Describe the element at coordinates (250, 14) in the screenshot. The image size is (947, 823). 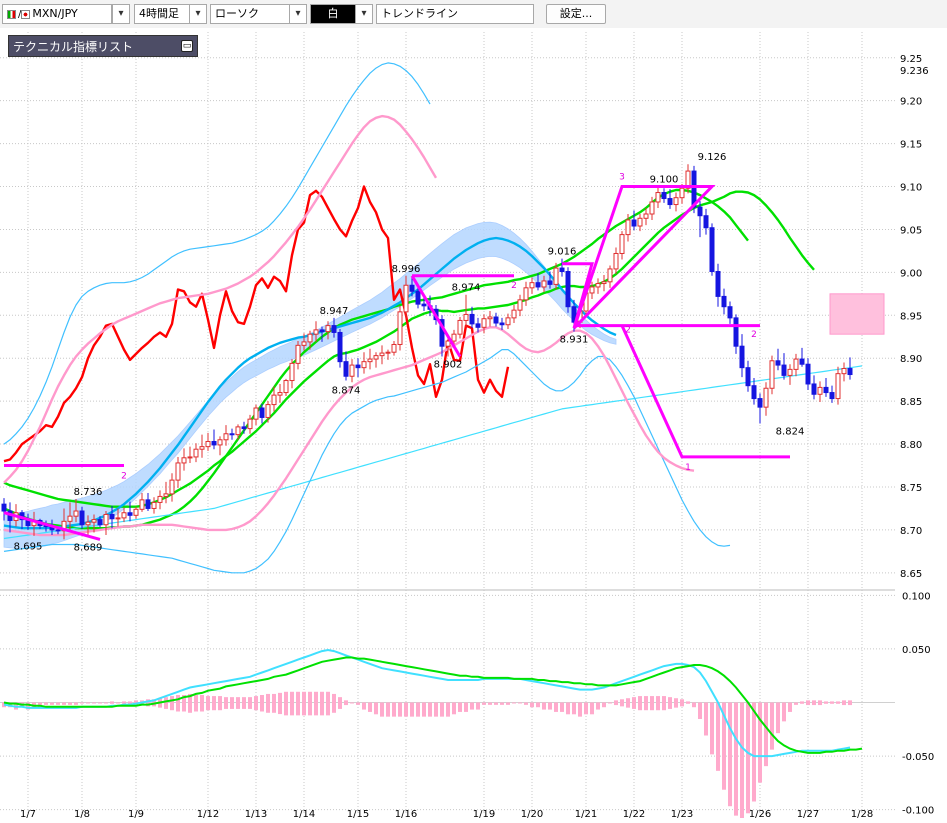
I see `chart-style-select: ローソク` at that location.